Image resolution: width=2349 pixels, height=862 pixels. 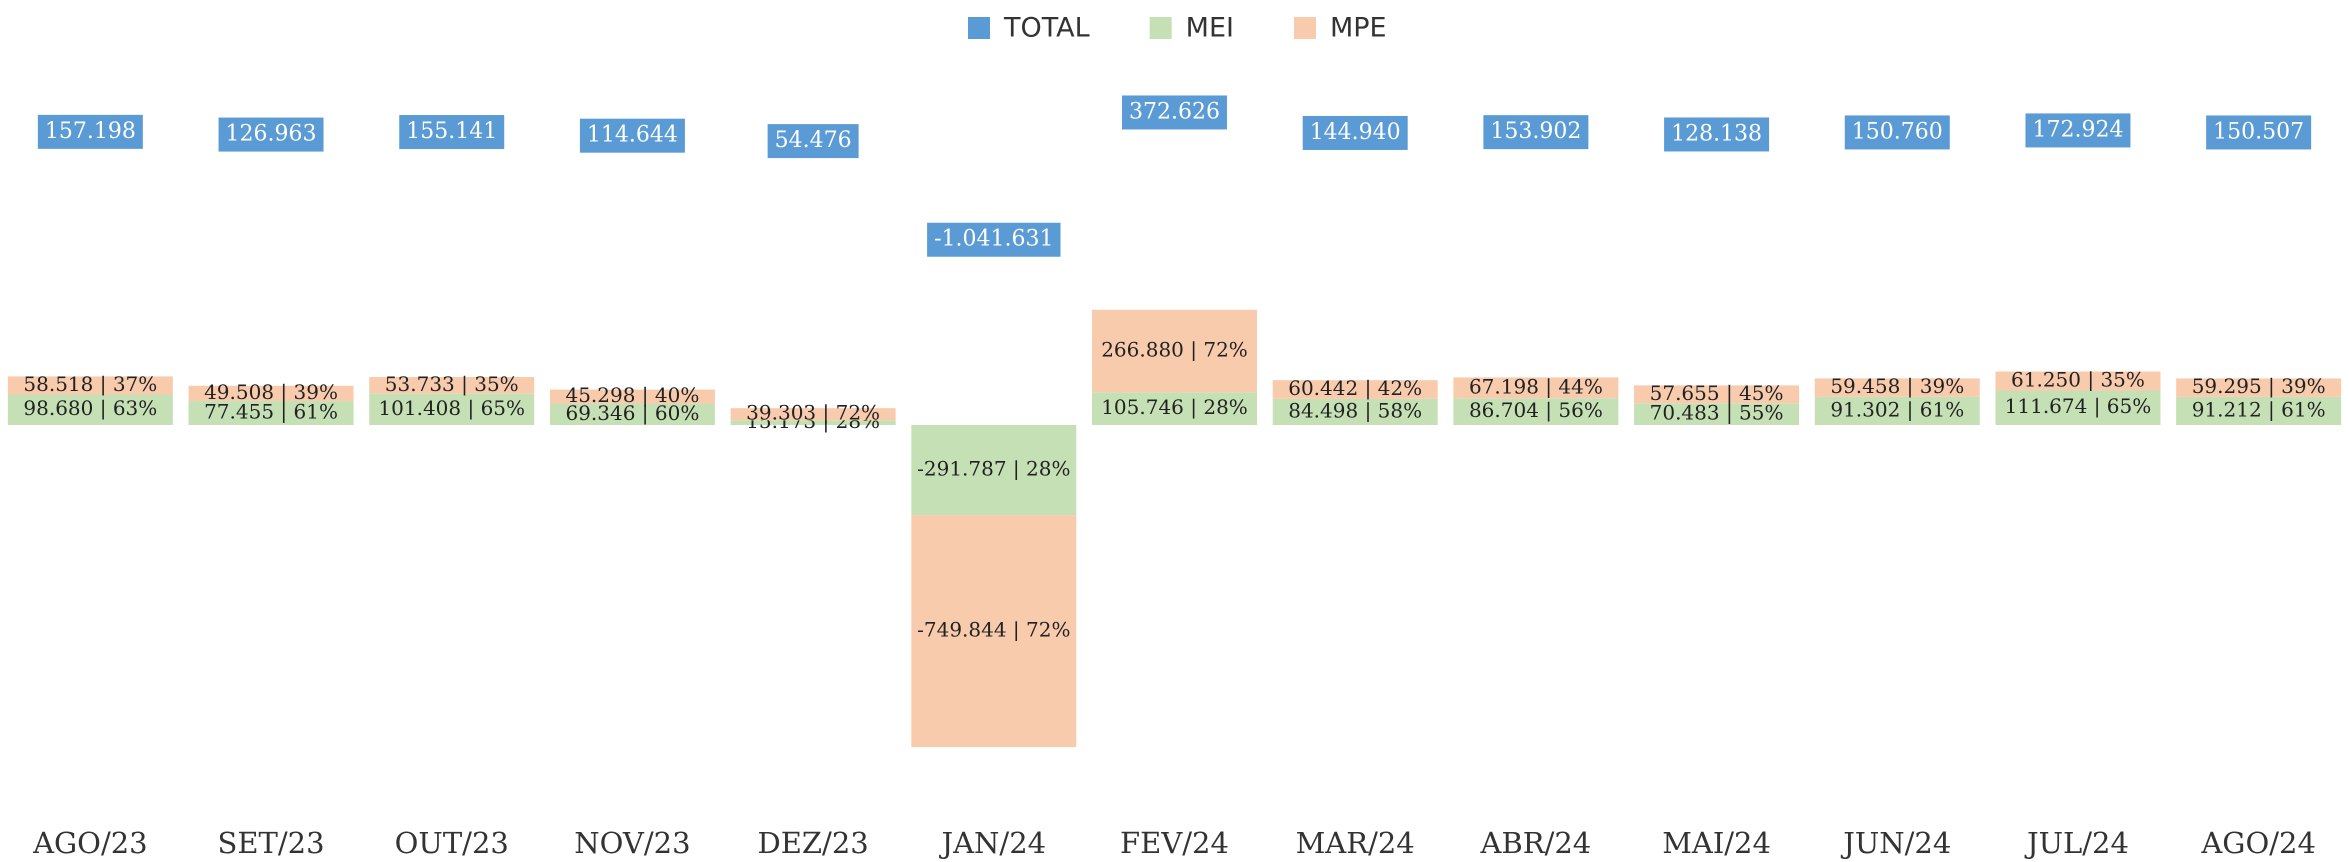 What do you see at coordinates (1358, 28) in the screenshot?
I see `legend-label: MPE` at bounding box center [1358, 28].